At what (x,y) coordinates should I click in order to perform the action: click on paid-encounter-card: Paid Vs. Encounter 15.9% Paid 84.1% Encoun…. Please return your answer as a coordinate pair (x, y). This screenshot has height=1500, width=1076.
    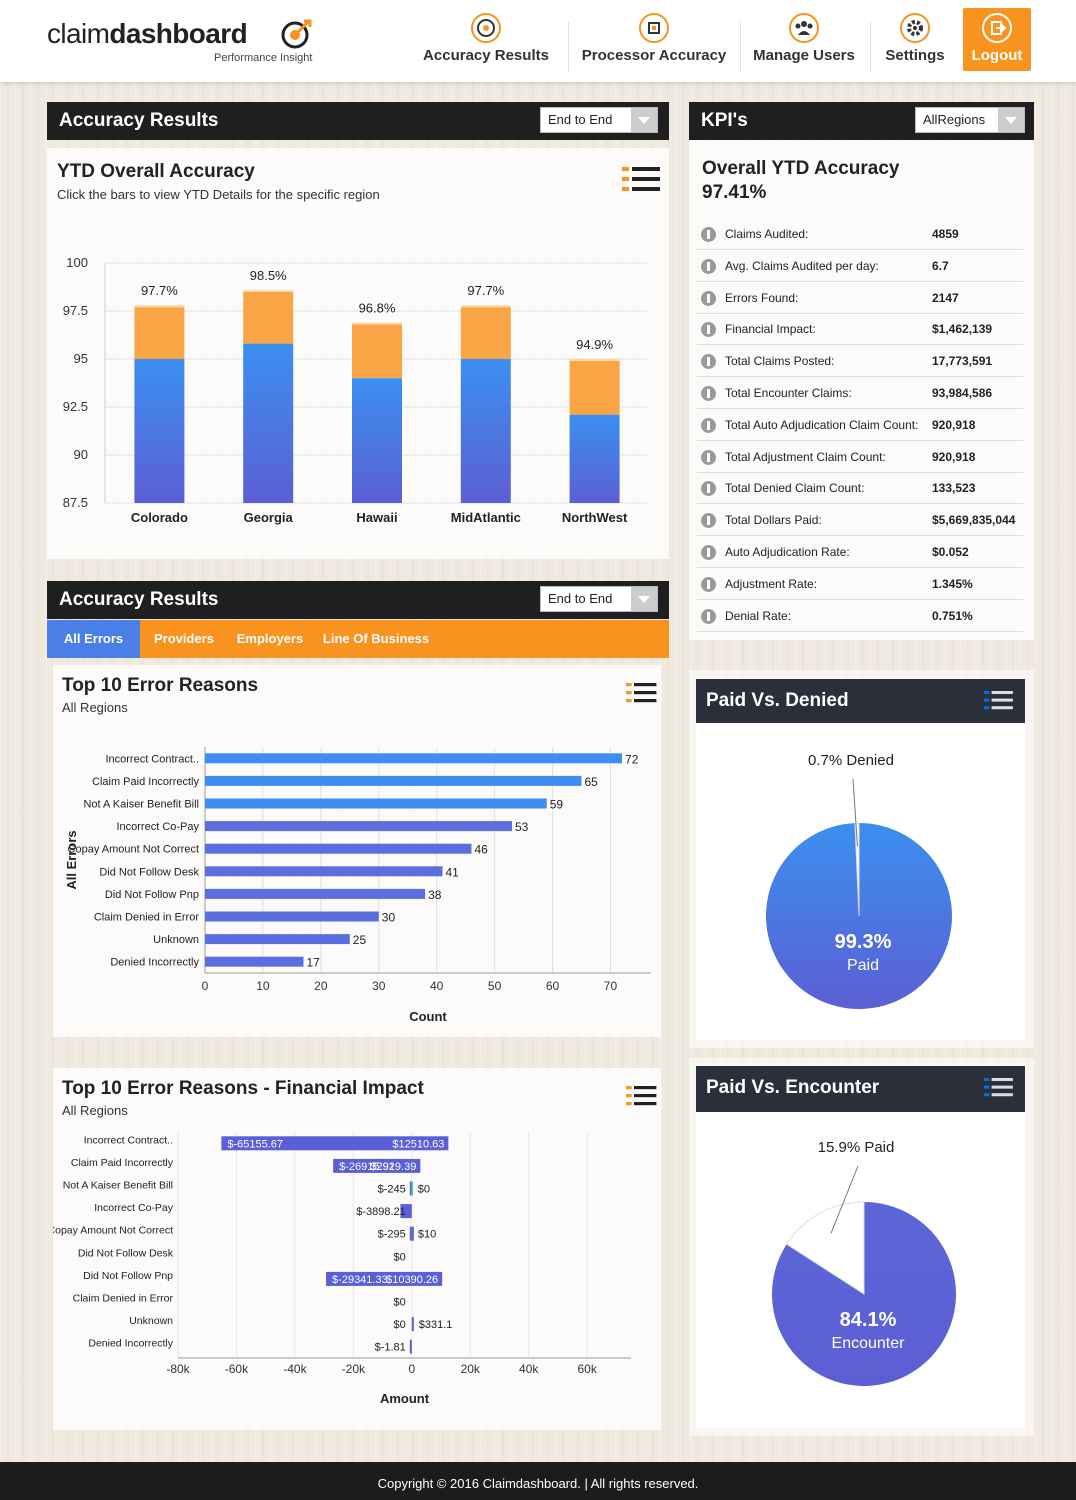
    Looking at the image, I should click on (861, 1247).